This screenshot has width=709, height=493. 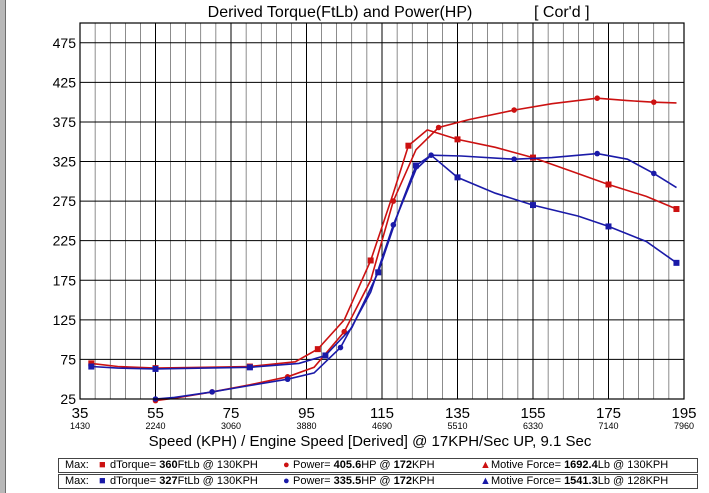 I want to click on x-tick-label: 135, so click(x=457, y=413).